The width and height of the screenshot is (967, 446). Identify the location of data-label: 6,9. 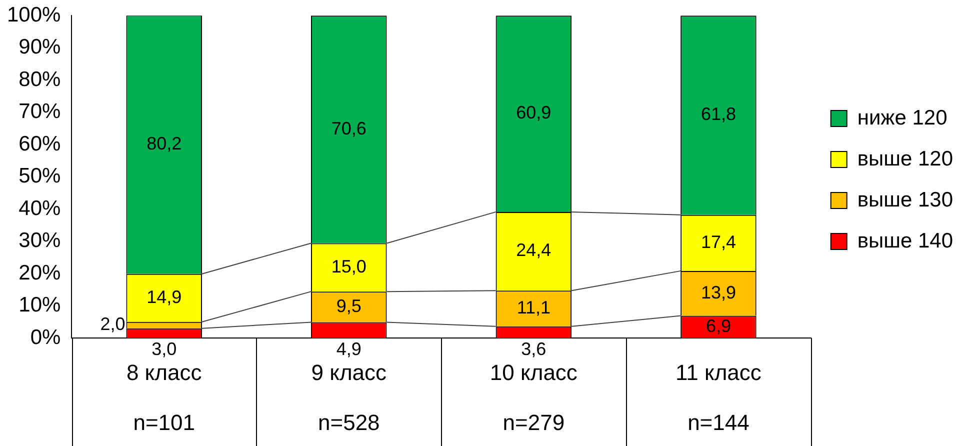
(718, 326).